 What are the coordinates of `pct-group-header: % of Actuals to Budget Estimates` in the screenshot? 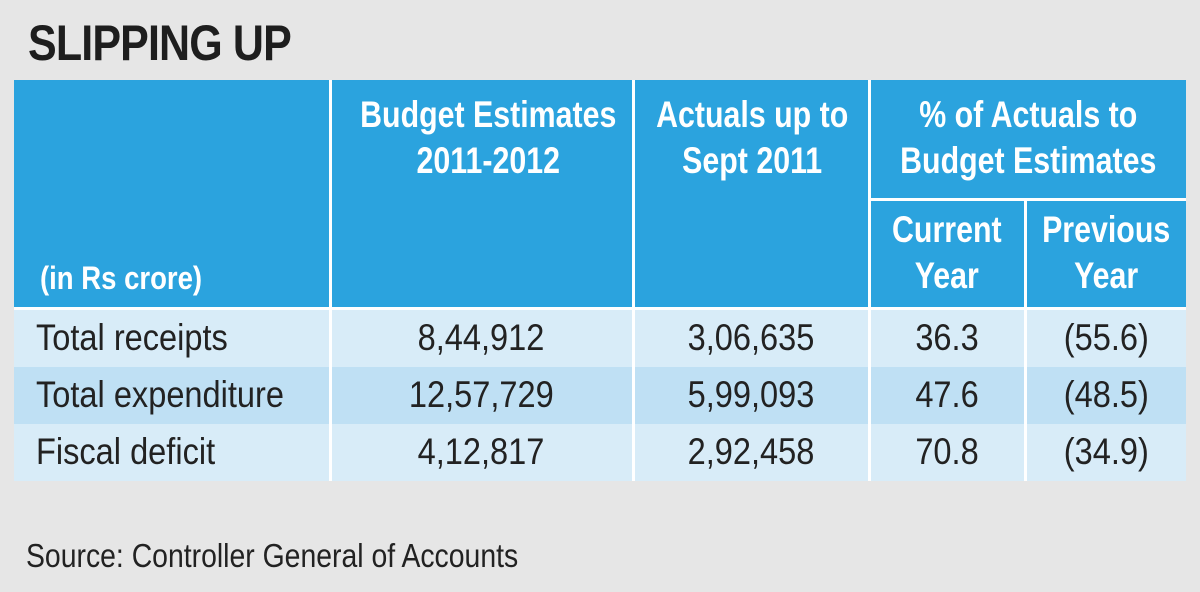 It's located at (1028, 137).